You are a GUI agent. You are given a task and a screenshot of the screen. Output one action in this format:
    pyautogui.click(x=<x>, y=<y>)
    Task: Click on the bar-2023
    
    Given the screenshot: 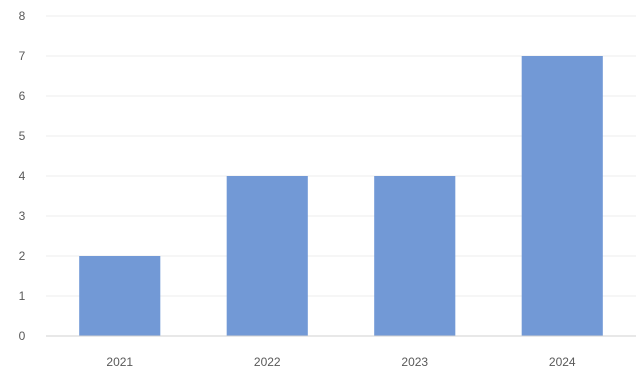 What is the action you would take?
    pyautogui.click(x=415, y=256)
    